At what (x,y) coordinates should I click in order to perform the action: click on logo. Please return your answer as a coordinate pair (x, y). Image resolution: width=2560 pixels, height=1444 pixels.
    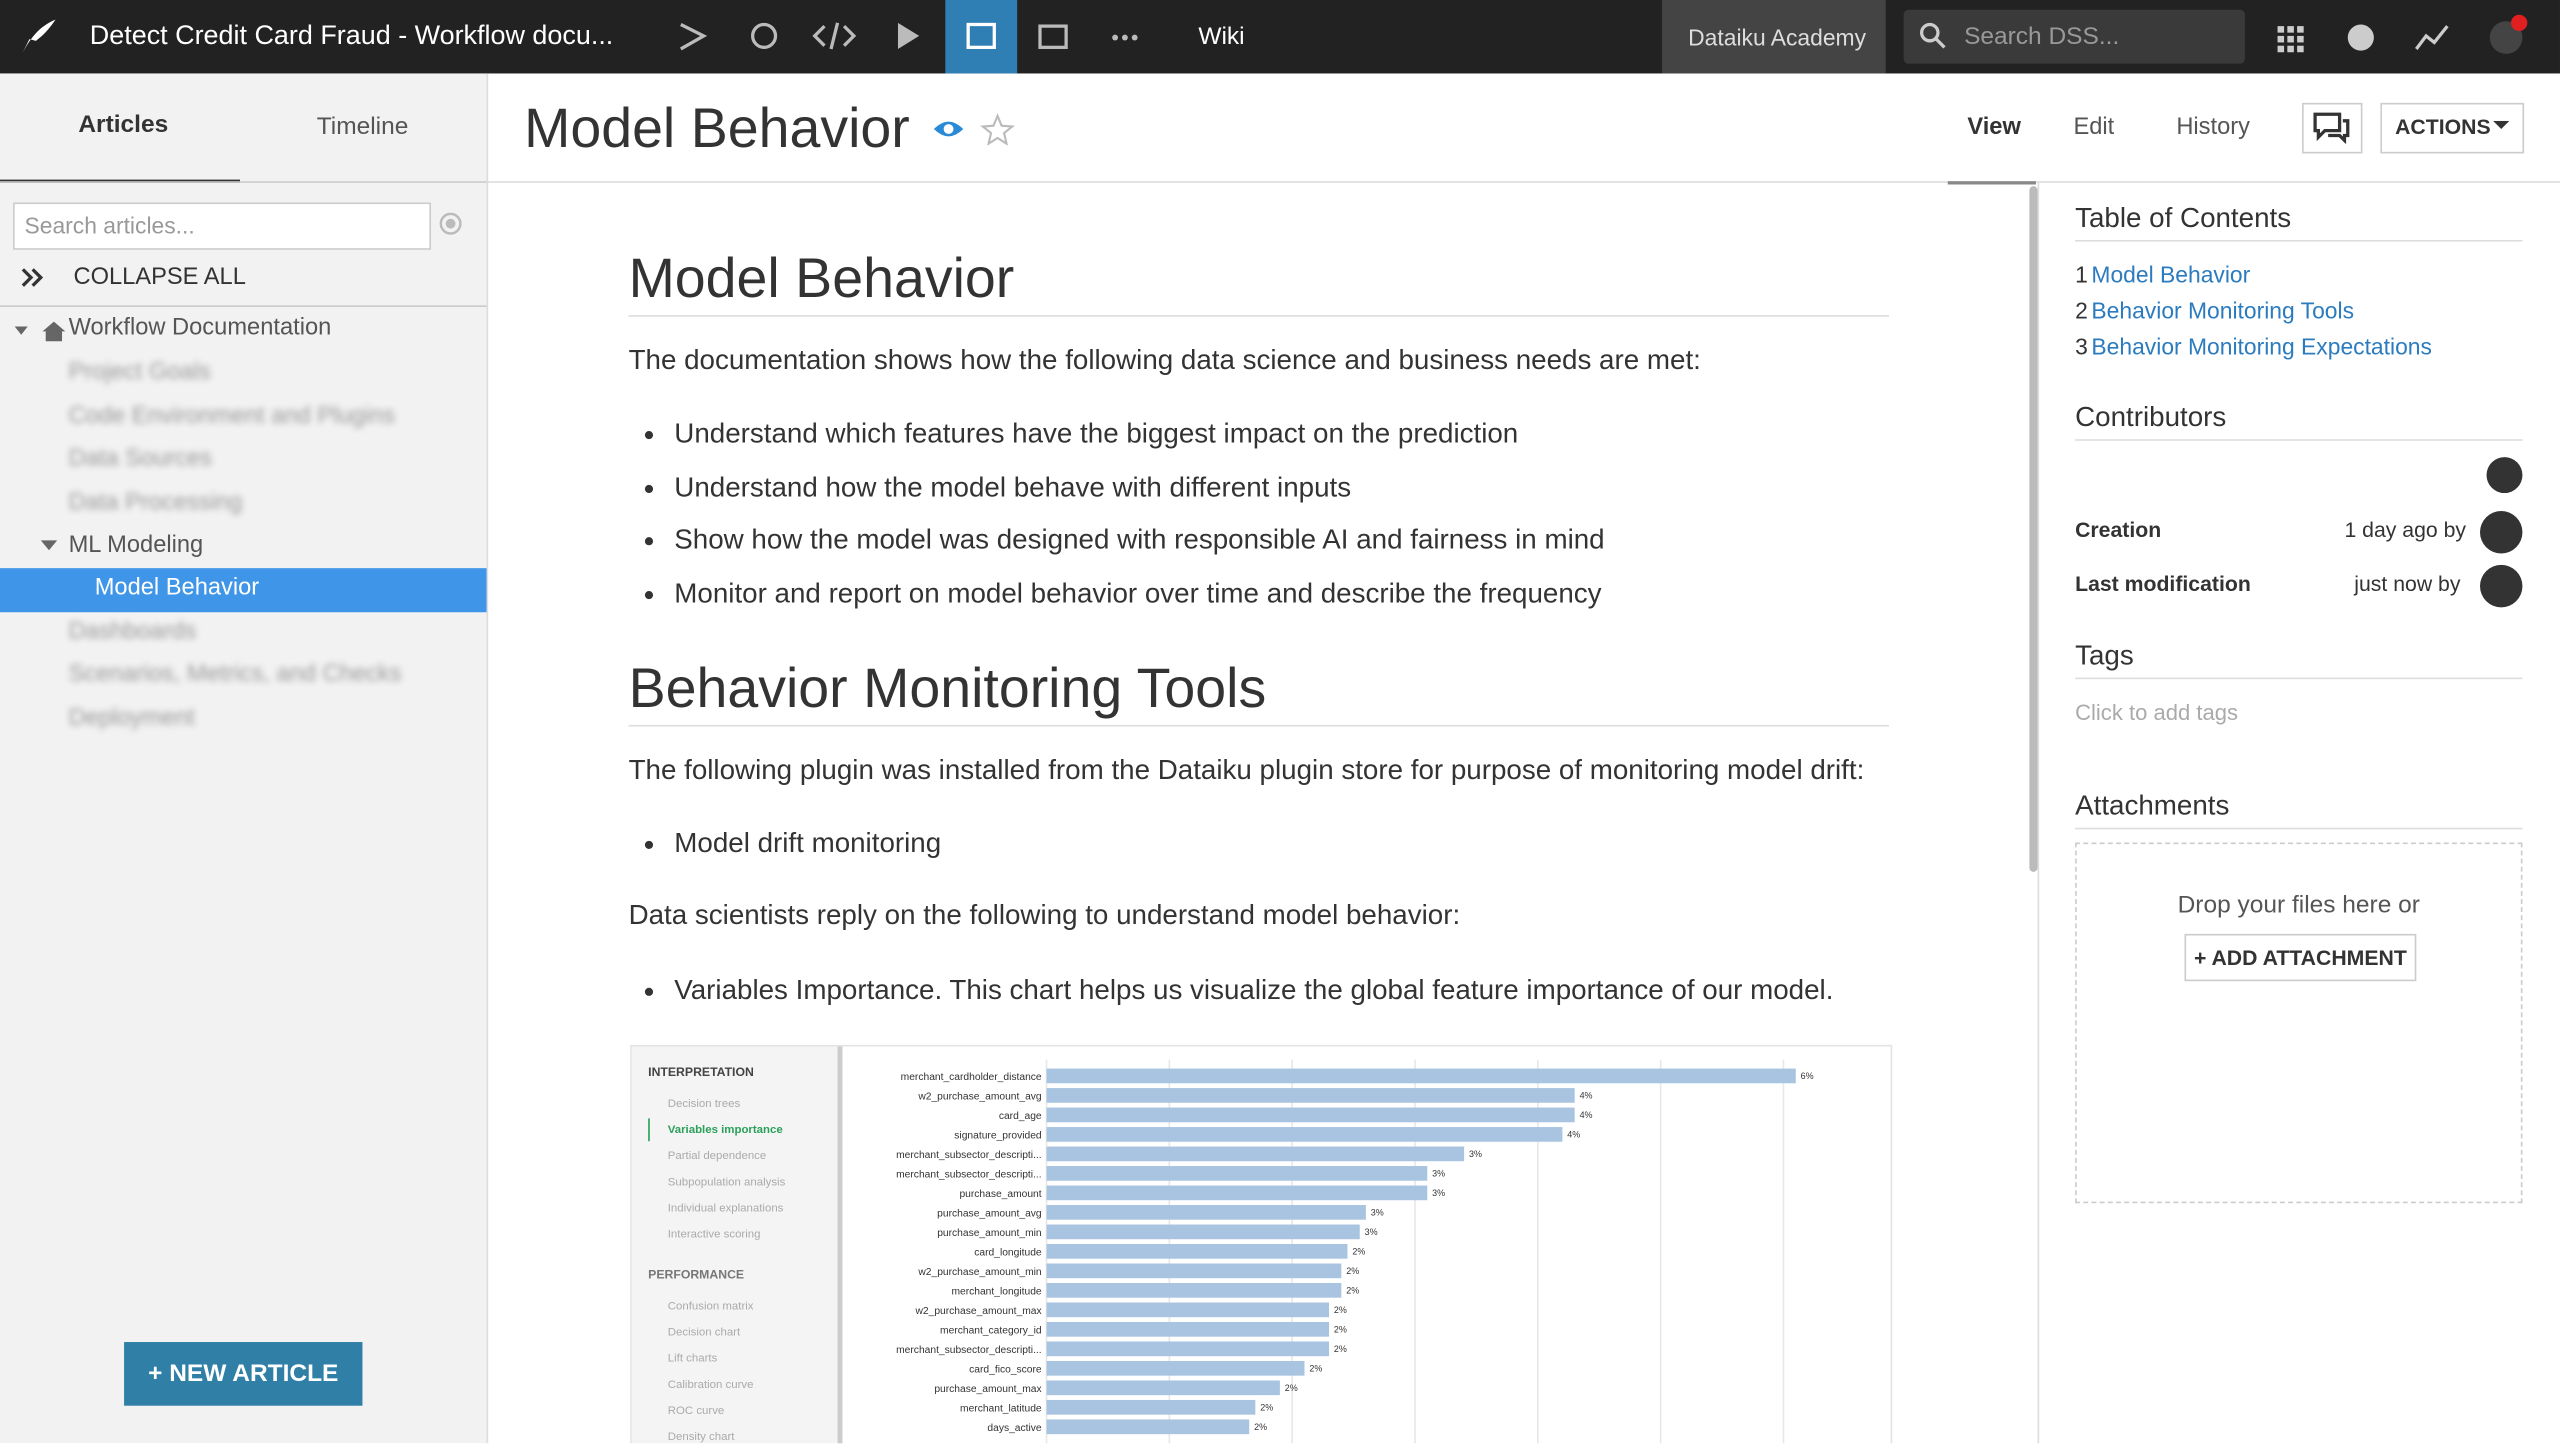
    Looking at the image, I should click on (37, 37).